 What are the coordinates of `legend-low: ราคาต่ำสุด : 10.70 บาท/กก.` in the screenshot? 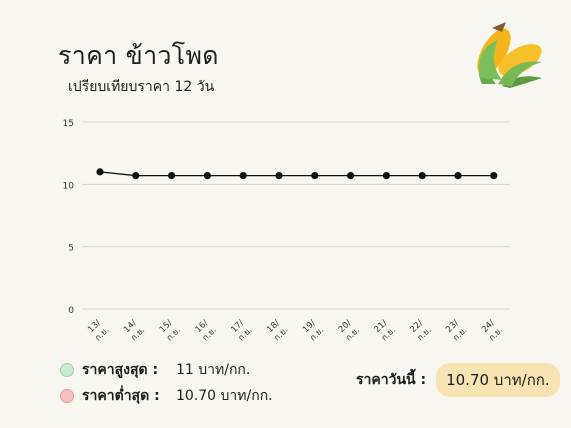 It's located at (166, 396).